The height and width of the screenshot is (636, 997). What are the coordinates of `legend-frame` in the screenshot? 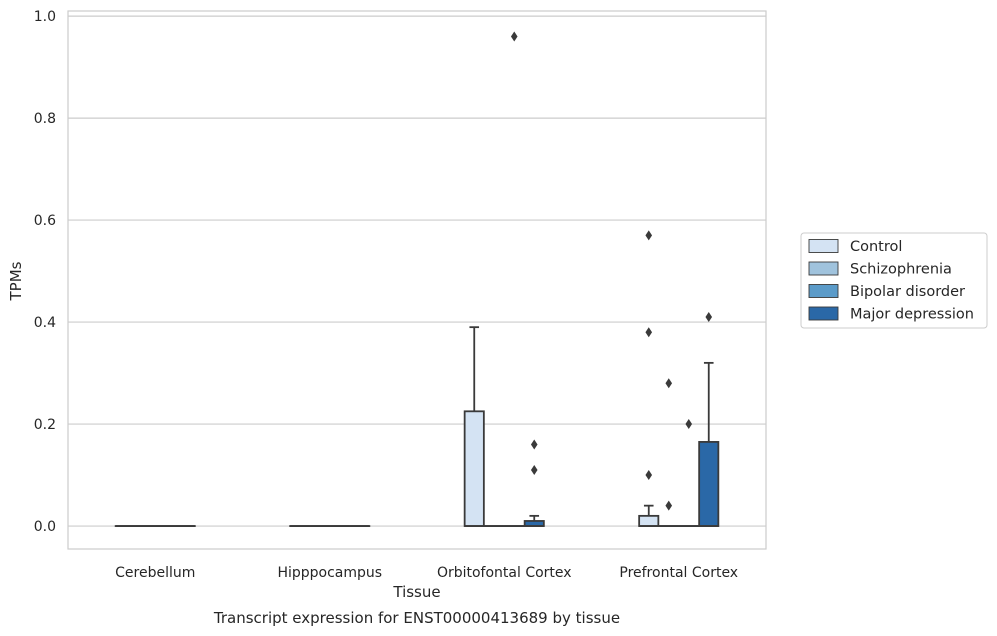 It's located at (894, 280).